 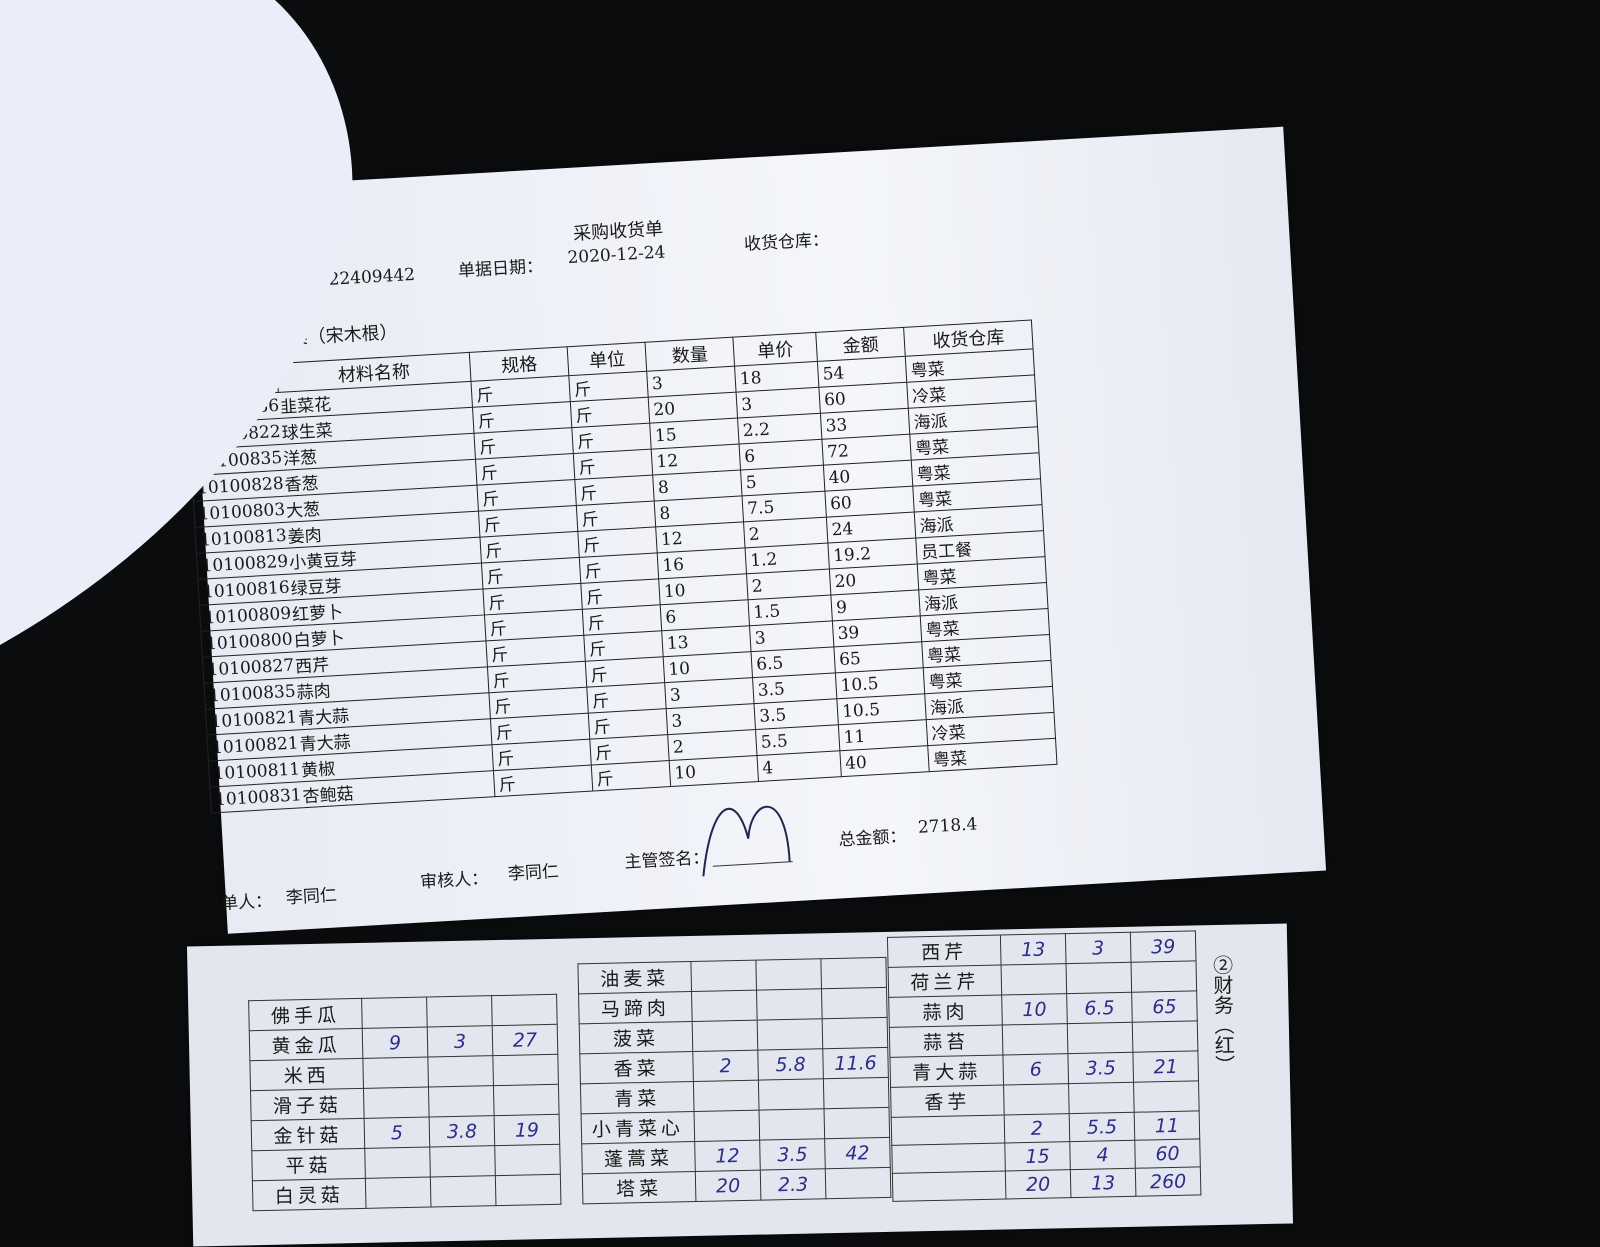 What do you see at coordinates (311, 897) in the screenshot?
I see `maker: 李同仁` at bounding box center [311, 897].